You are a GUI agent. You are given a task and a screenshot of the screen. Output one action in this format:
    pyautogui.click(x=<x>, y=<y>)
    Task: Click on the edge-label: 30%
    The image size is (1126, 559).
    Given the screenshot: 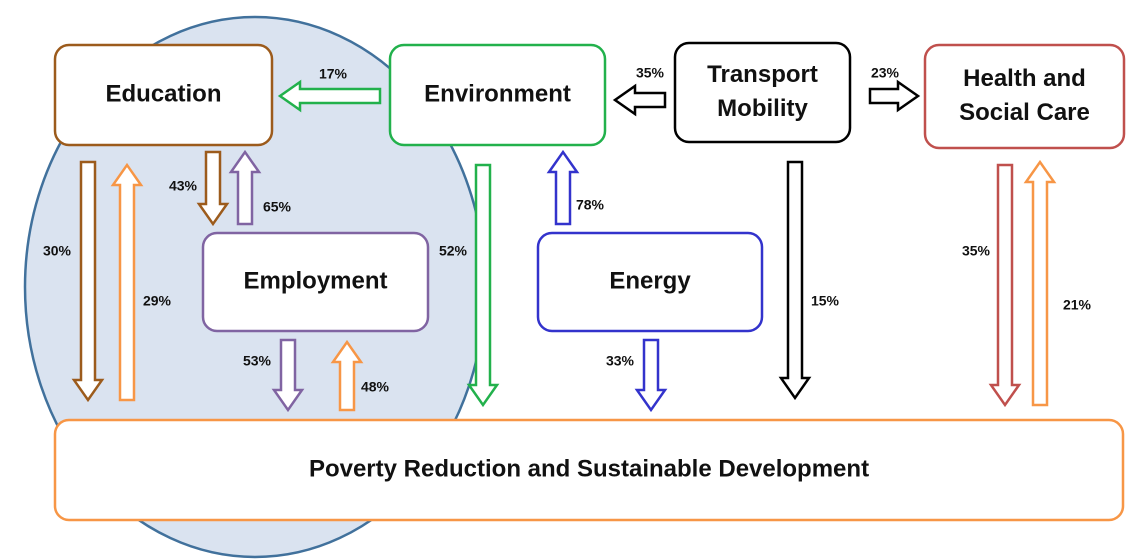 What is the action you would take?
    pyautogui.click(x=57, y=251)
    